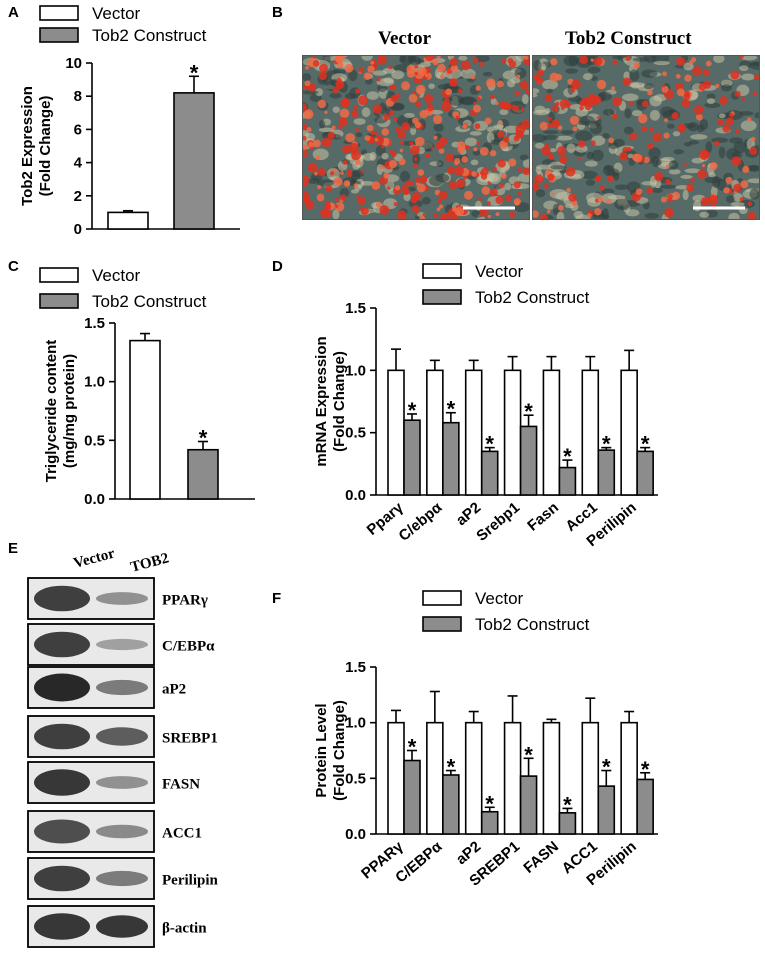 This screenshot has width=765, height=960. I want to click on y-tick-label: 1.5, so click(355, 308).